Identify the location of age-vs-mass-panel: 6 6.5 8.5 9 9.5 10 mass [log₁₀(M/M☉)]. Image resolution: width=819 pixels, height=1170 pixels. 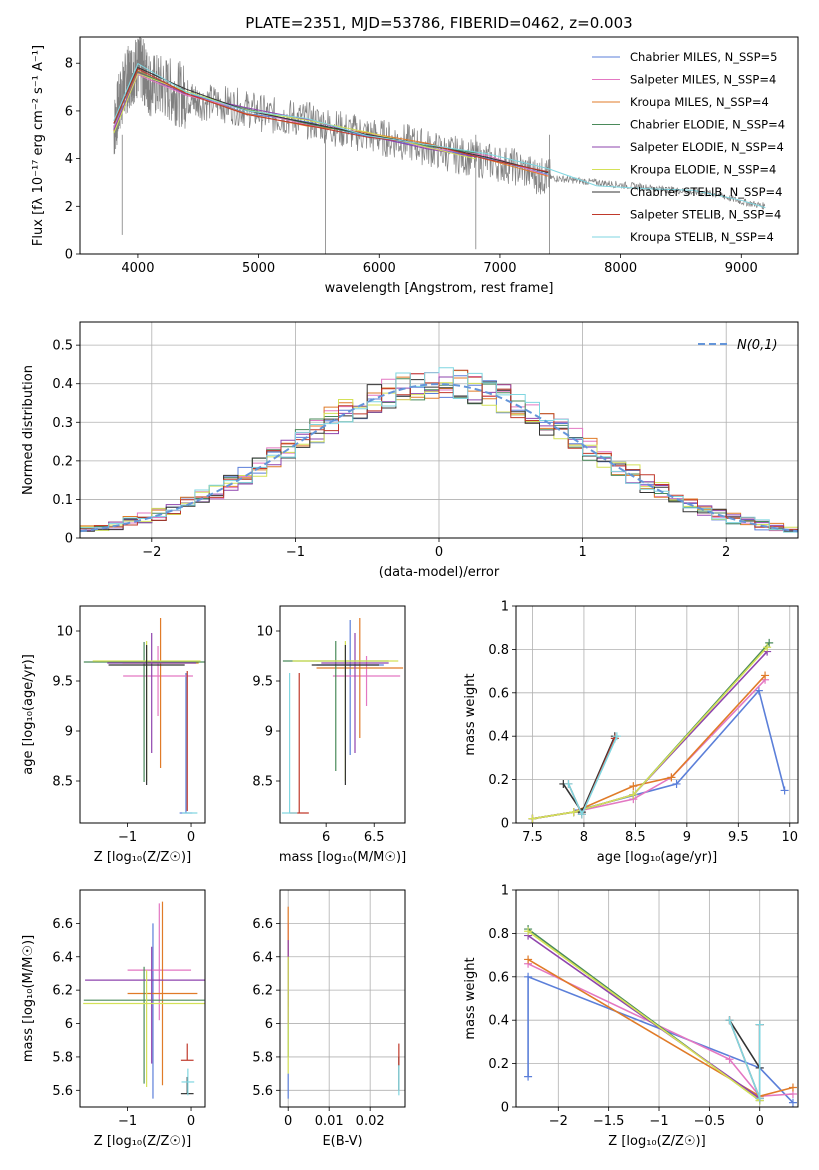
(329, 735).